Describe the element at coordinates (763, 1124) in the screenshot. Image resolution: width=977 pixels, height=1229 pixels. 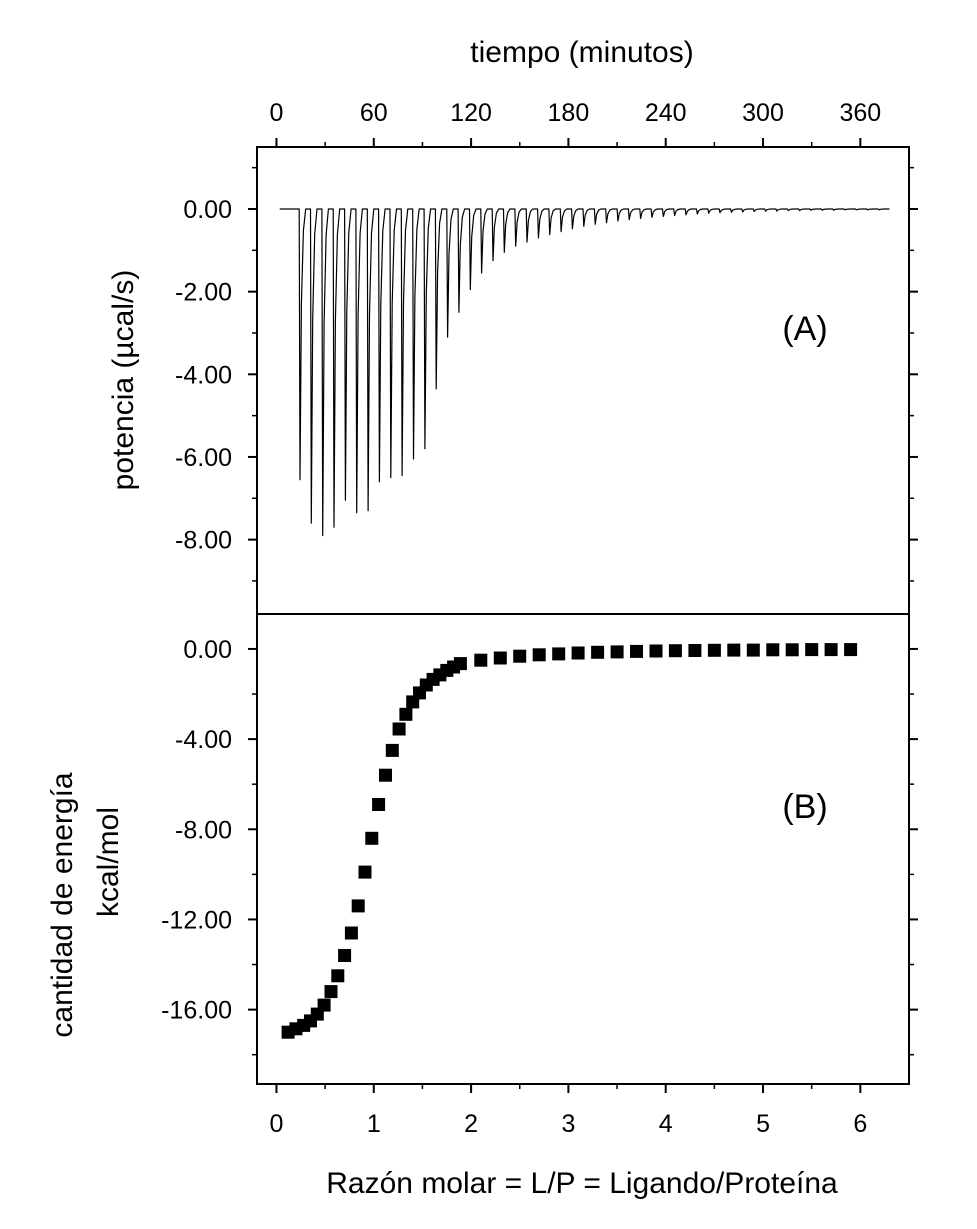
I see `b-x-tick-label: 5` at that location.